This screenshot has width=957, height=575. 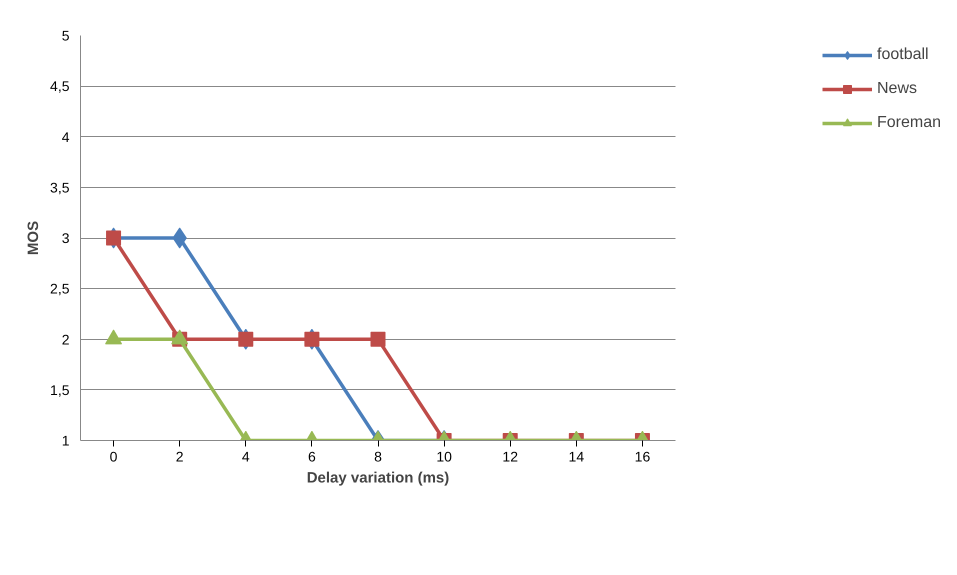 I want to click on x-tick-label: 2, so click(x=180, y=456).